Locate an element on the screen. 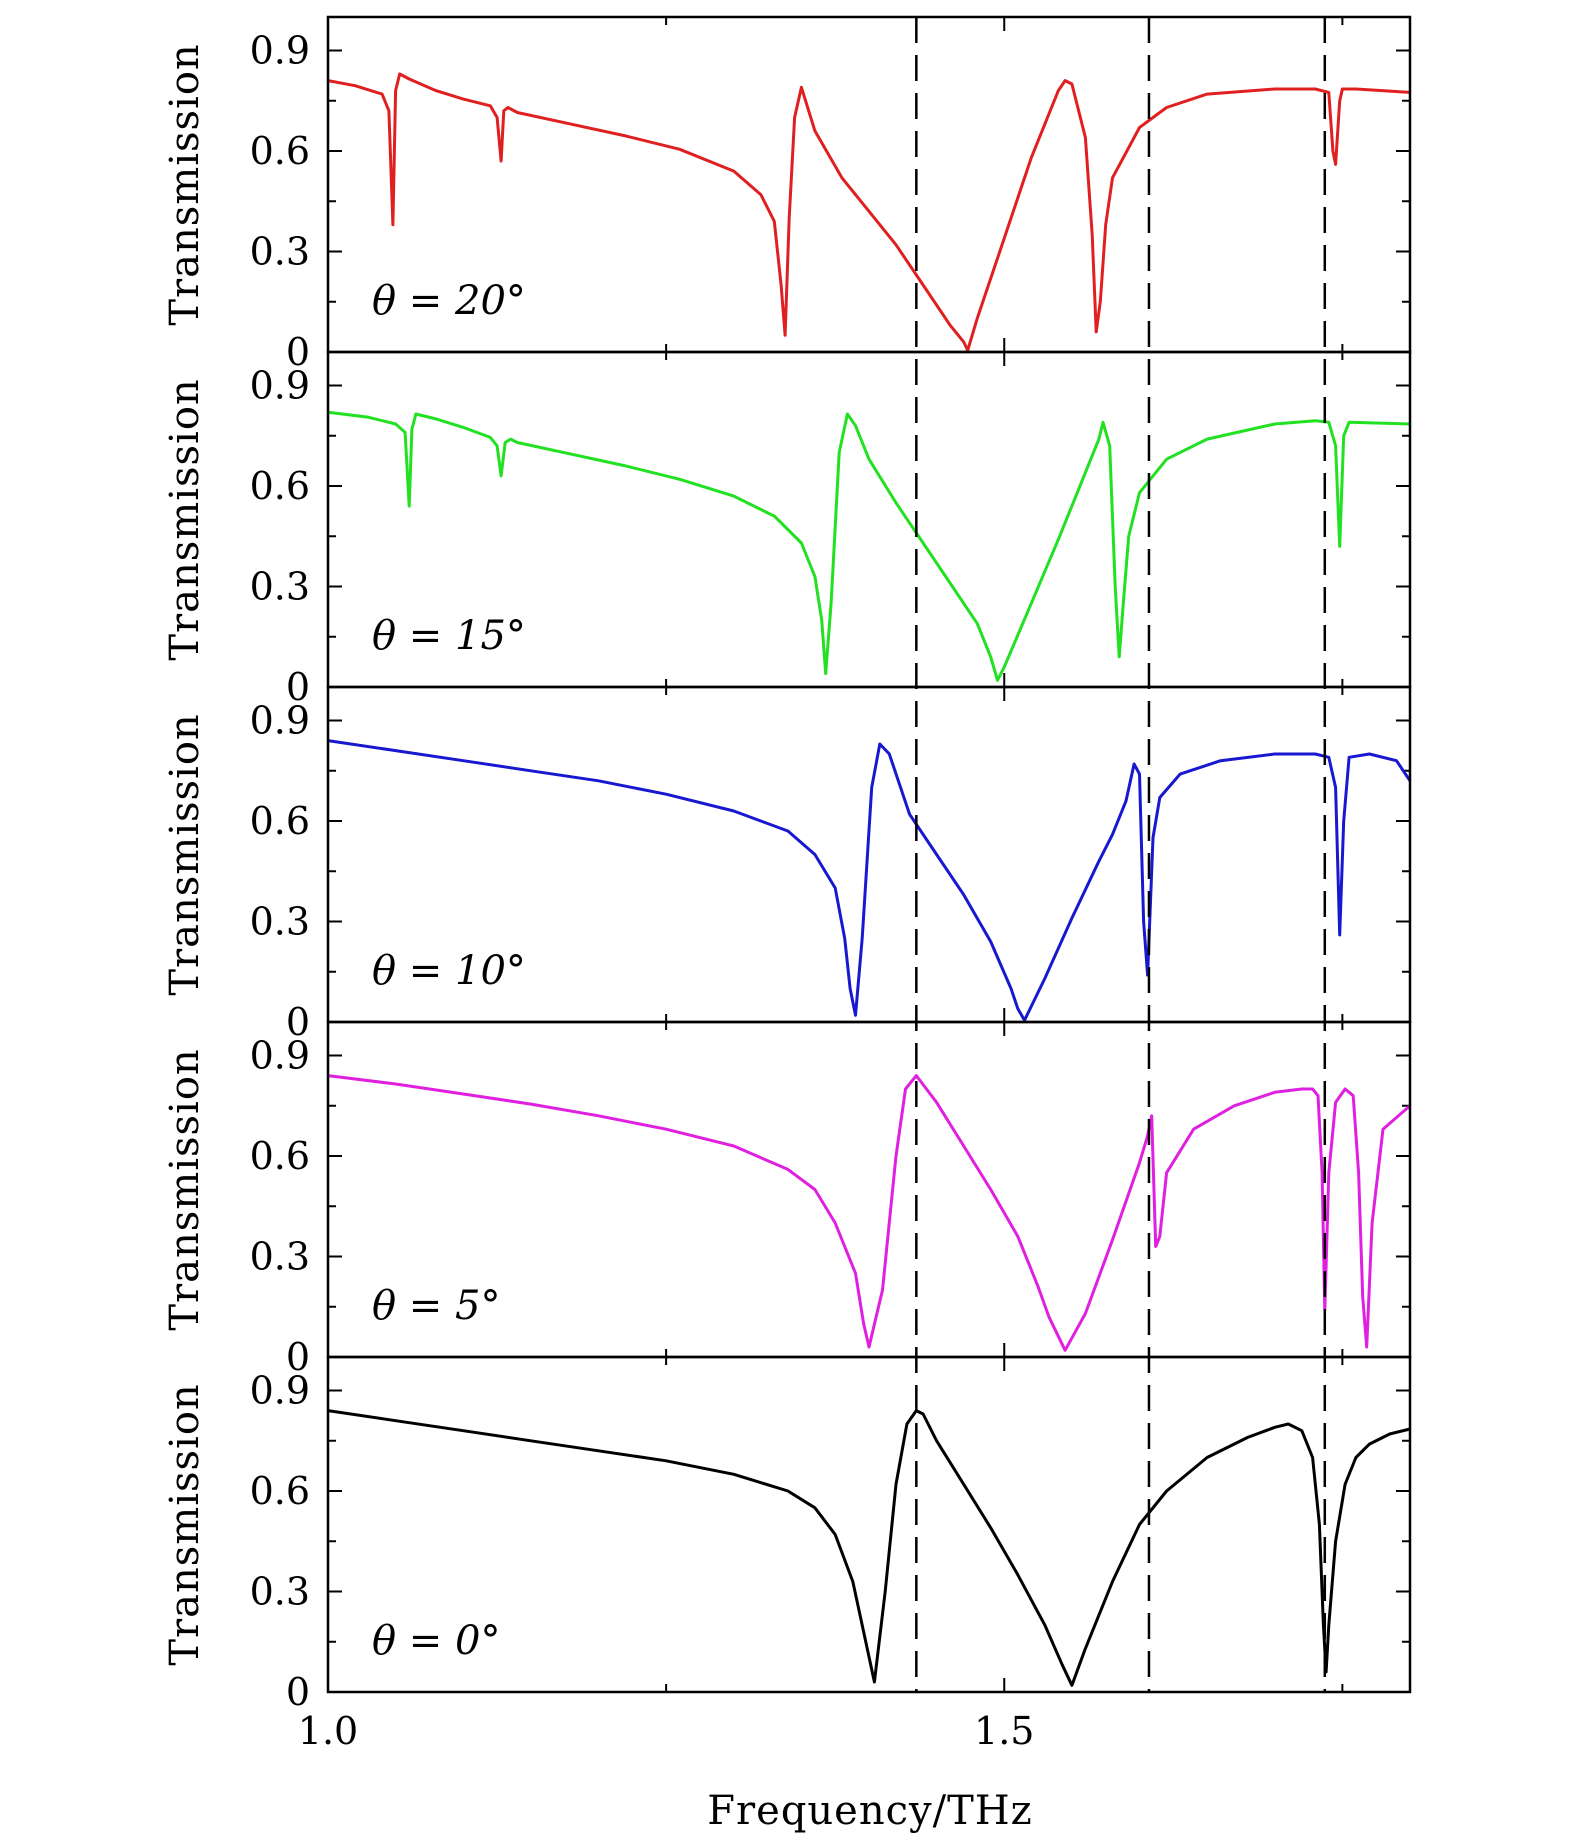 This screenshot has width=1575, height=1846. angle-label: θ = 10° is located at coordinates (449, 971).